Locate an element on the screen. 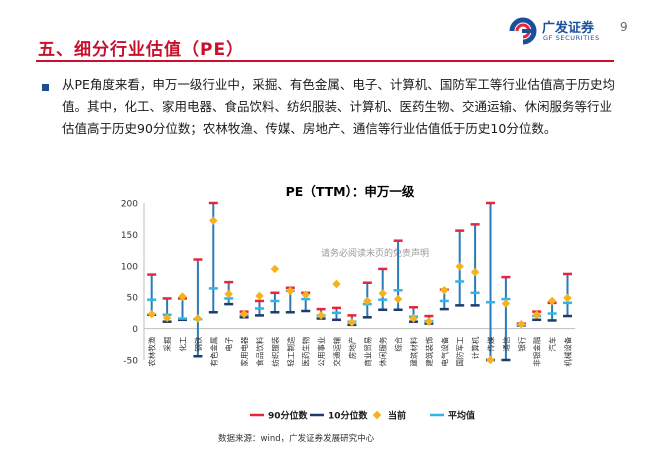 This screenshot has width=650, height=450. x-tick-label: 化工 is located at coordinates (183, 343).